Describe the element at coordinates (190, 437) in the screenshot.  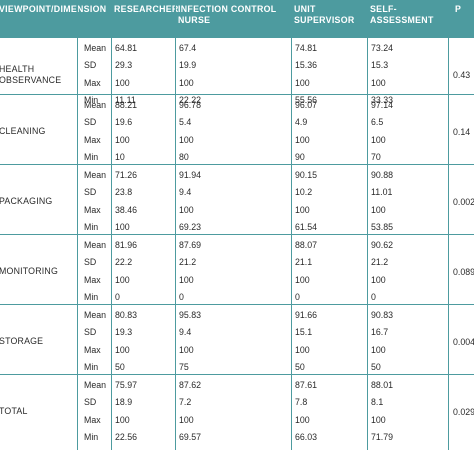
I see `icn-cell: 69.57` at that location.